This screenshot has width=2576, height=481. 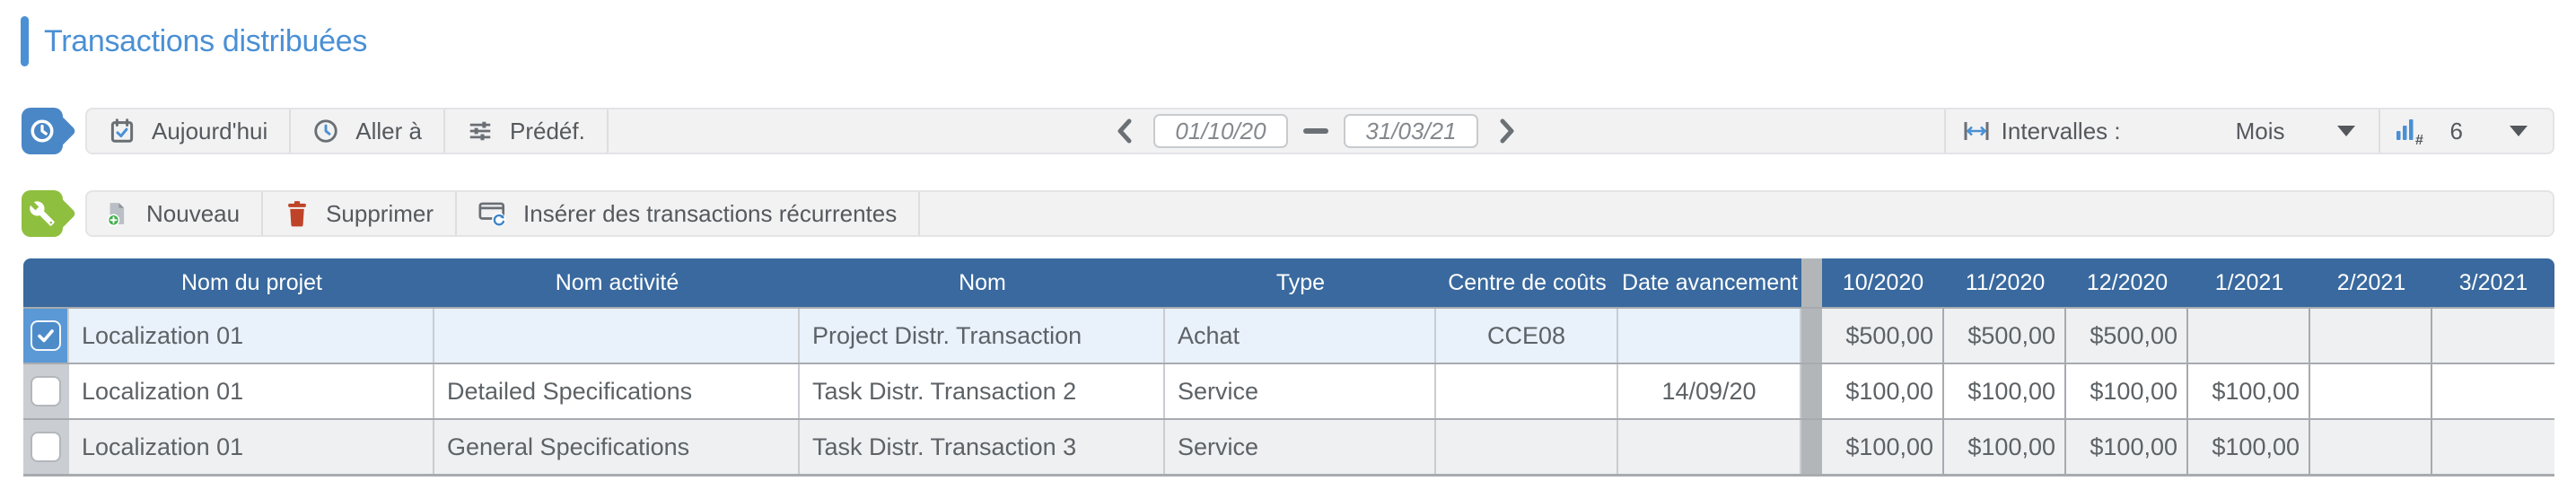 What do you see at coordinates (210, 130) in the screenshot?
I see `today-button-label: Aujourd'hui` at bounding box center [210, 130].